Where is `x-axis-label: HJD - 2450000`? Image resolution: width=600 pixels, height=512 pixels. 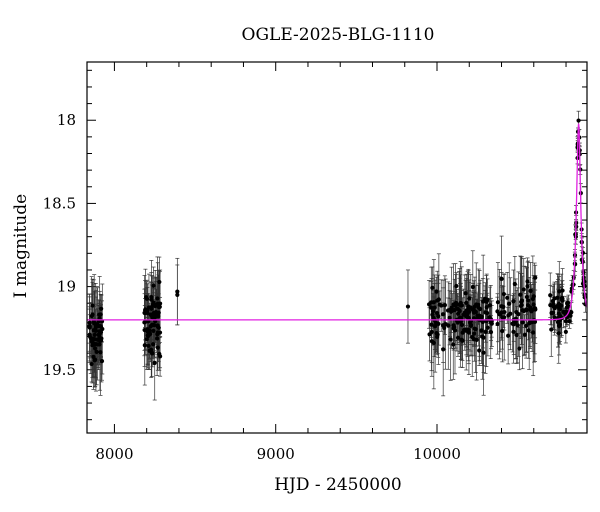 x-axis-label: HJD - 2450000 is located at coordinates (338, 485).